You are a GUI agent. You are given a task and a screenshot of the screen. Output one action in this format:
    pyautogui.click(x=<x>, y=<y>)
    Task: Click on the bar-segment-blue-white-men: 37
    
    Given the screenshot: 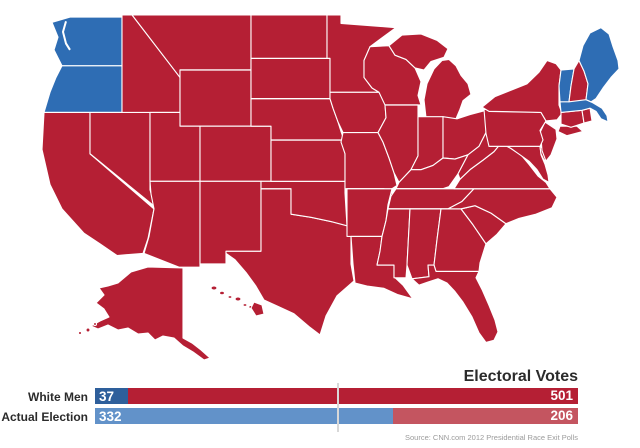 What is the action you would take?
    pyautogui.click(x=112, y=396)
    